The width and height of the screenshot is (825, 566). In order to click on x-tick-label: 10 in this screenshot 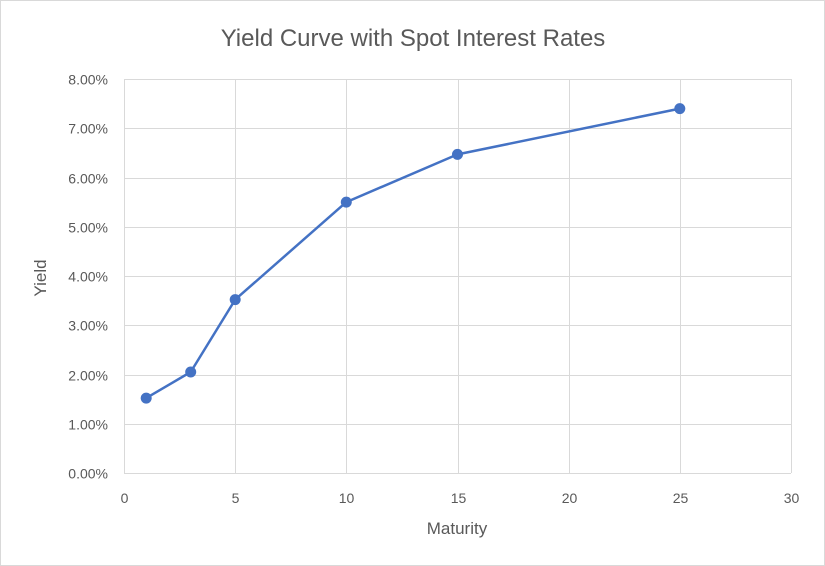, I will do `click(347, 498)`.